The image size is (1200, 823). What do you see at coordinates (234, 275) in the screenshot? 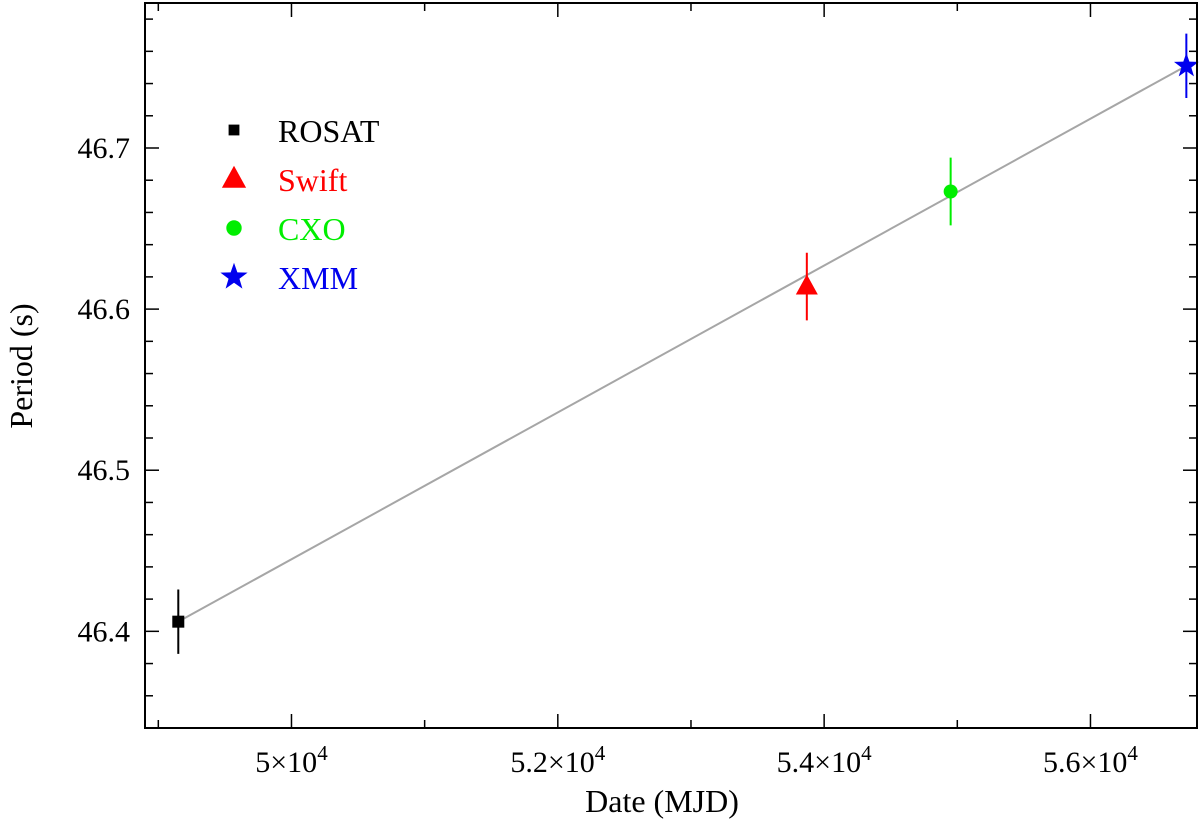
I see `legend-xmm-marker` at bounding box center [234, 275].